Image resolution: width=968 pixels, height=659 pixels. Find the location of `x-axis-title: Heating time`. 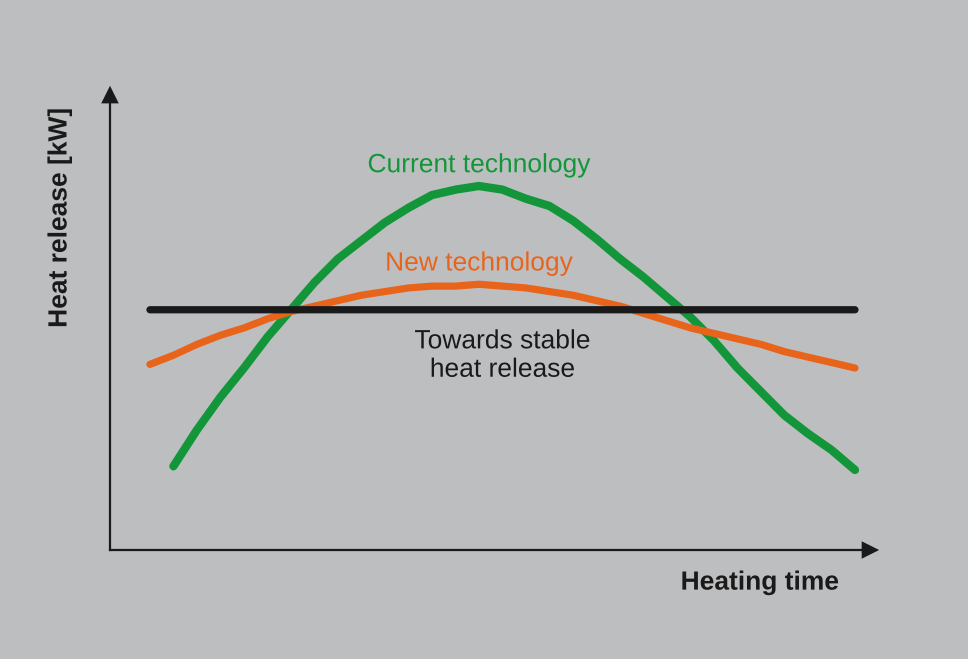

x-axis-title: Heating time is located at coordinates (760, 583).